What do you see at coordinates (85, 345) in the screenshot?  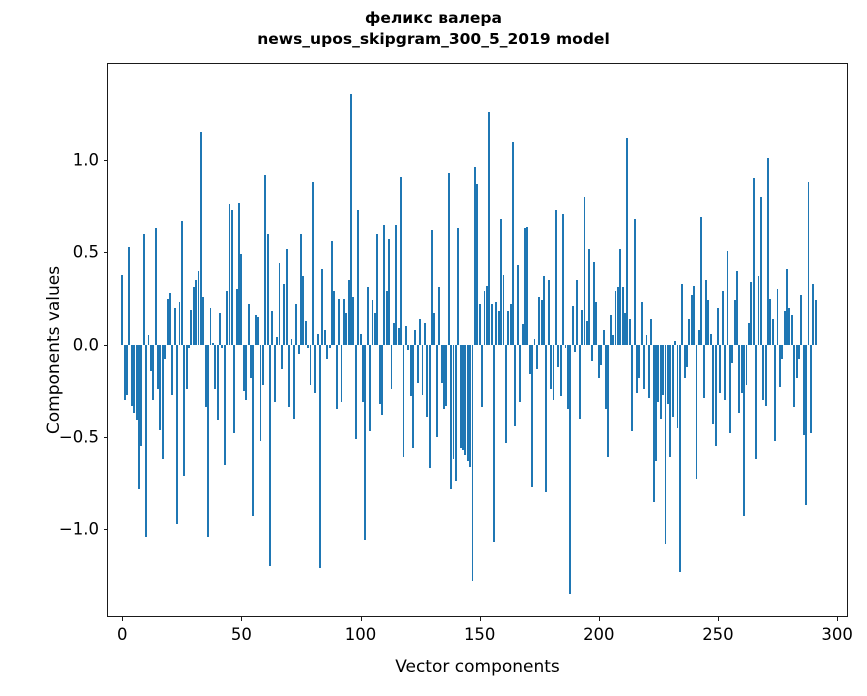 I see `y-tick-label: 0.0` at bounding box center [85, 345].